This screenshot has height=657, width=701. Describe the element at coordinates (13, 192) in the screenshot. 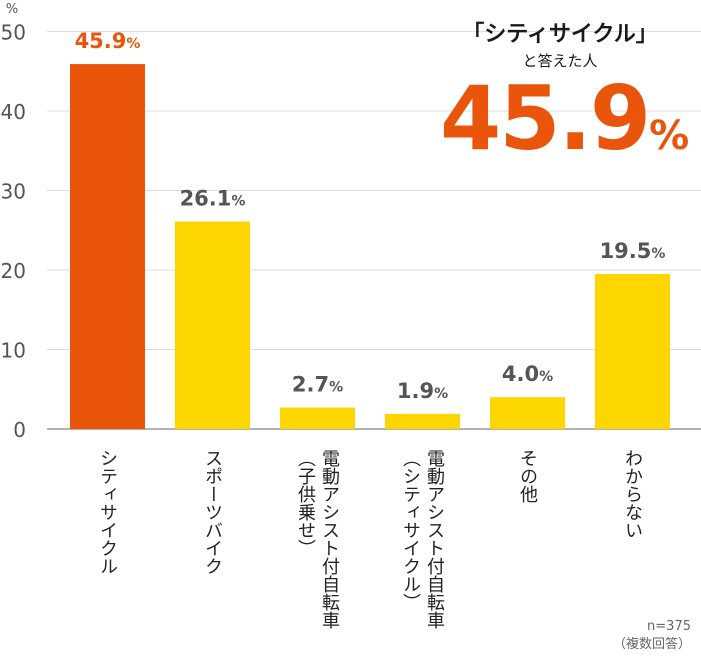

I see `y-tick-label: 30` at that location.